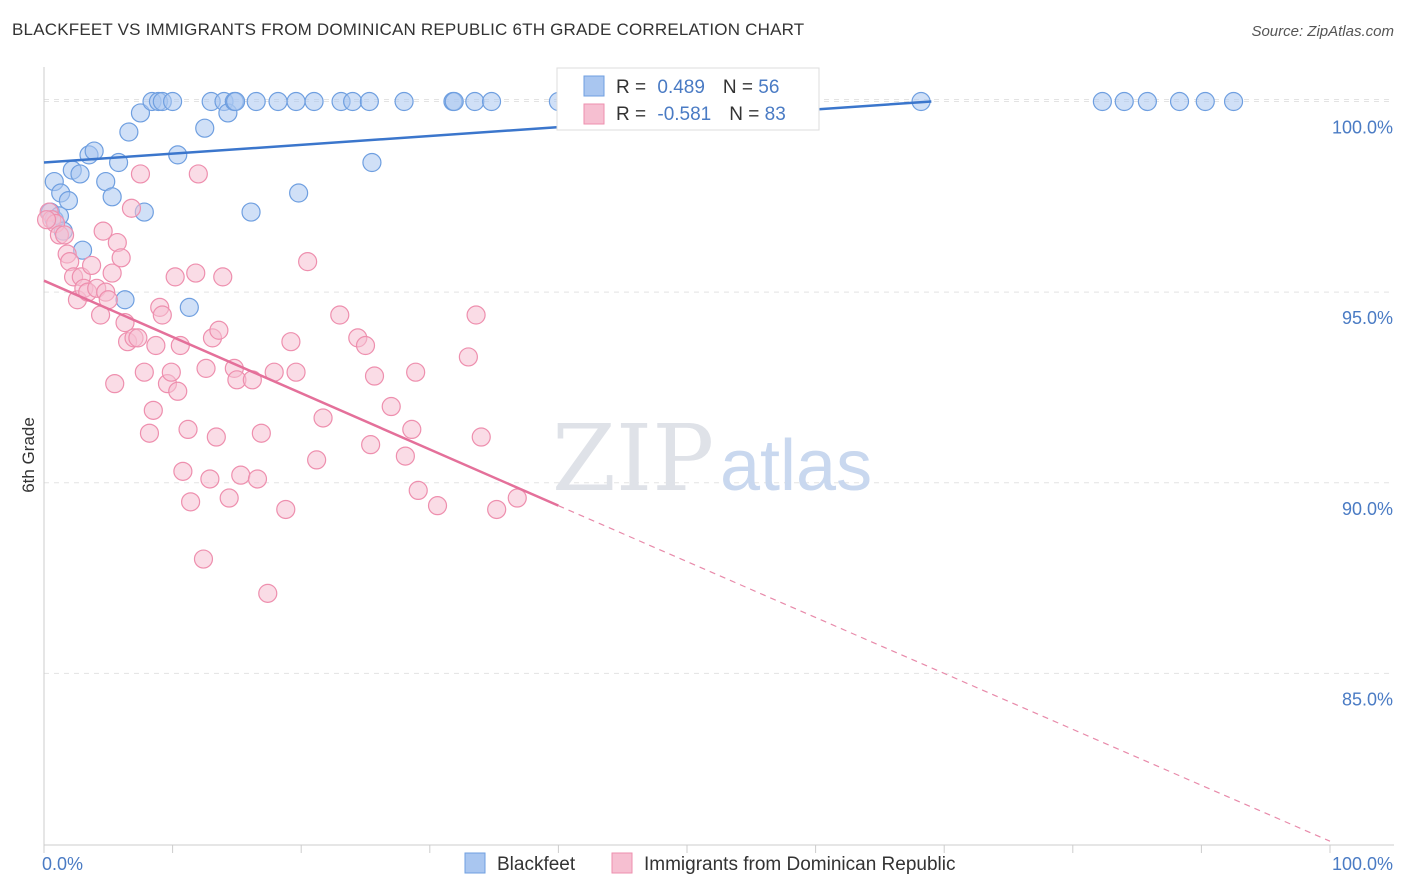 This screenshot has width=1406, height=892. Describe the element at coordinates (62, 864) in the screenshot. I see `x-tick-label: 0.0%` at that location.